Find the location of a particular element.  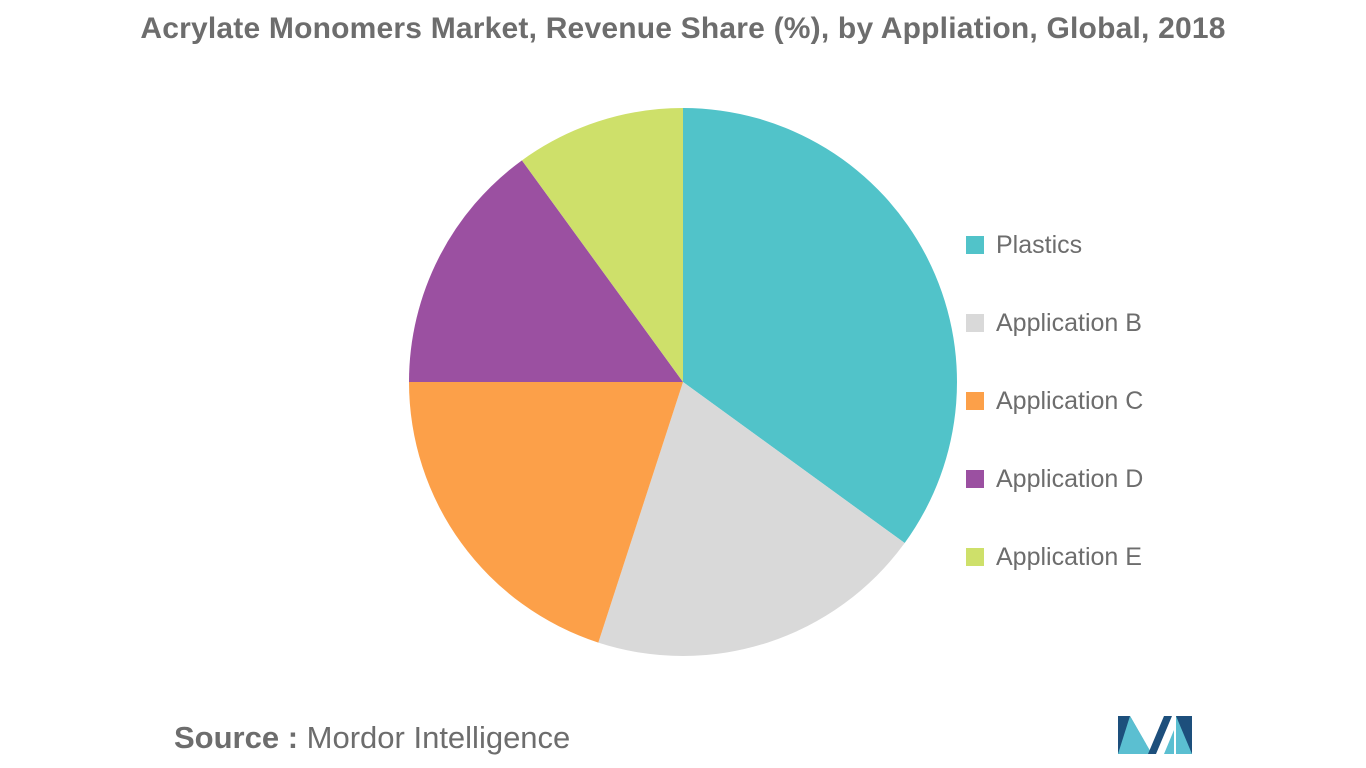

pie-slice-application-d is located at coordinates (546, 271).